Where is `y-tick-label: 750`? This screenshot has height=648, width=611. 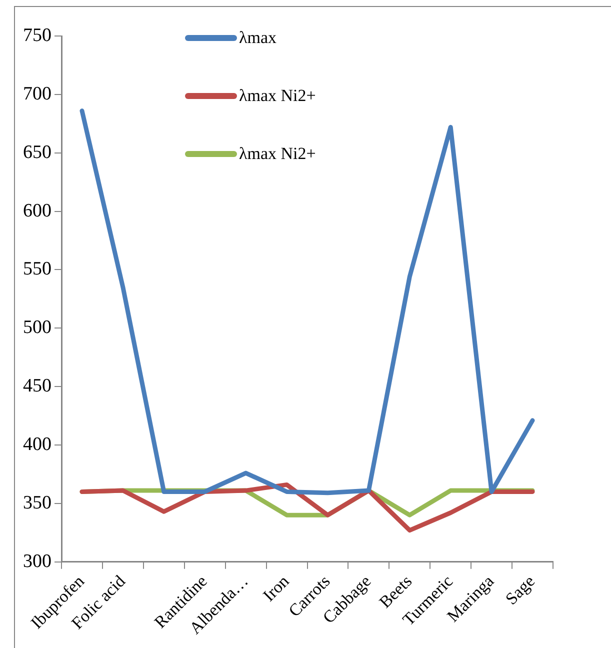 y-tick-label: 750 is located at coordinates (37, 35).